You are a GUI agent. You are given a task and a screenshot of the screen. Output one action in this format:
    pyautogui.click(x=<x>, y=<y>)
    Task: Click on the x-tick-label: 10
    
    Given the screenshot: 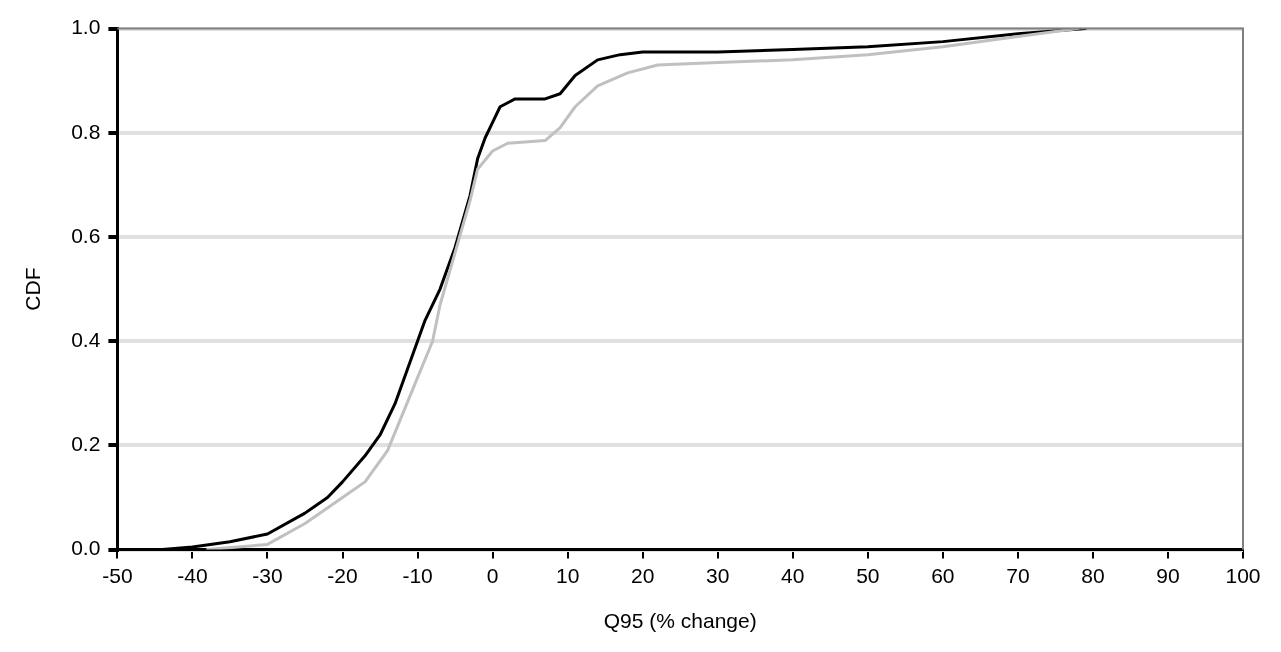 What is the action you would take?
    pyautogui.click(x=567, y=575)
    